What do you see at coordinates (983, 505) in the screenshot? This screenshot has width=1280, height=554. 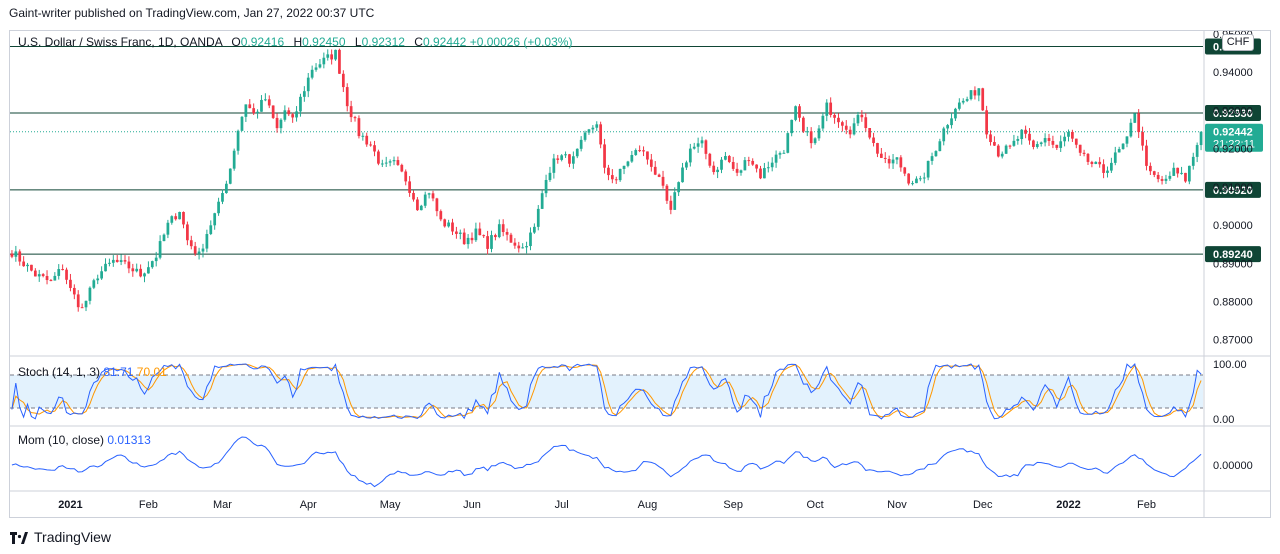 I see `time-tick-label: Dec` at bounding box center [983, 505].